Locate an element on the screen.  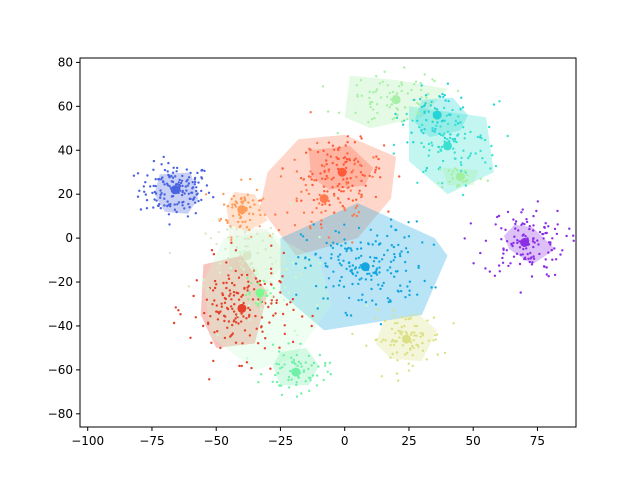
x-tick-label: −75 is located at coordinates (151, 441).